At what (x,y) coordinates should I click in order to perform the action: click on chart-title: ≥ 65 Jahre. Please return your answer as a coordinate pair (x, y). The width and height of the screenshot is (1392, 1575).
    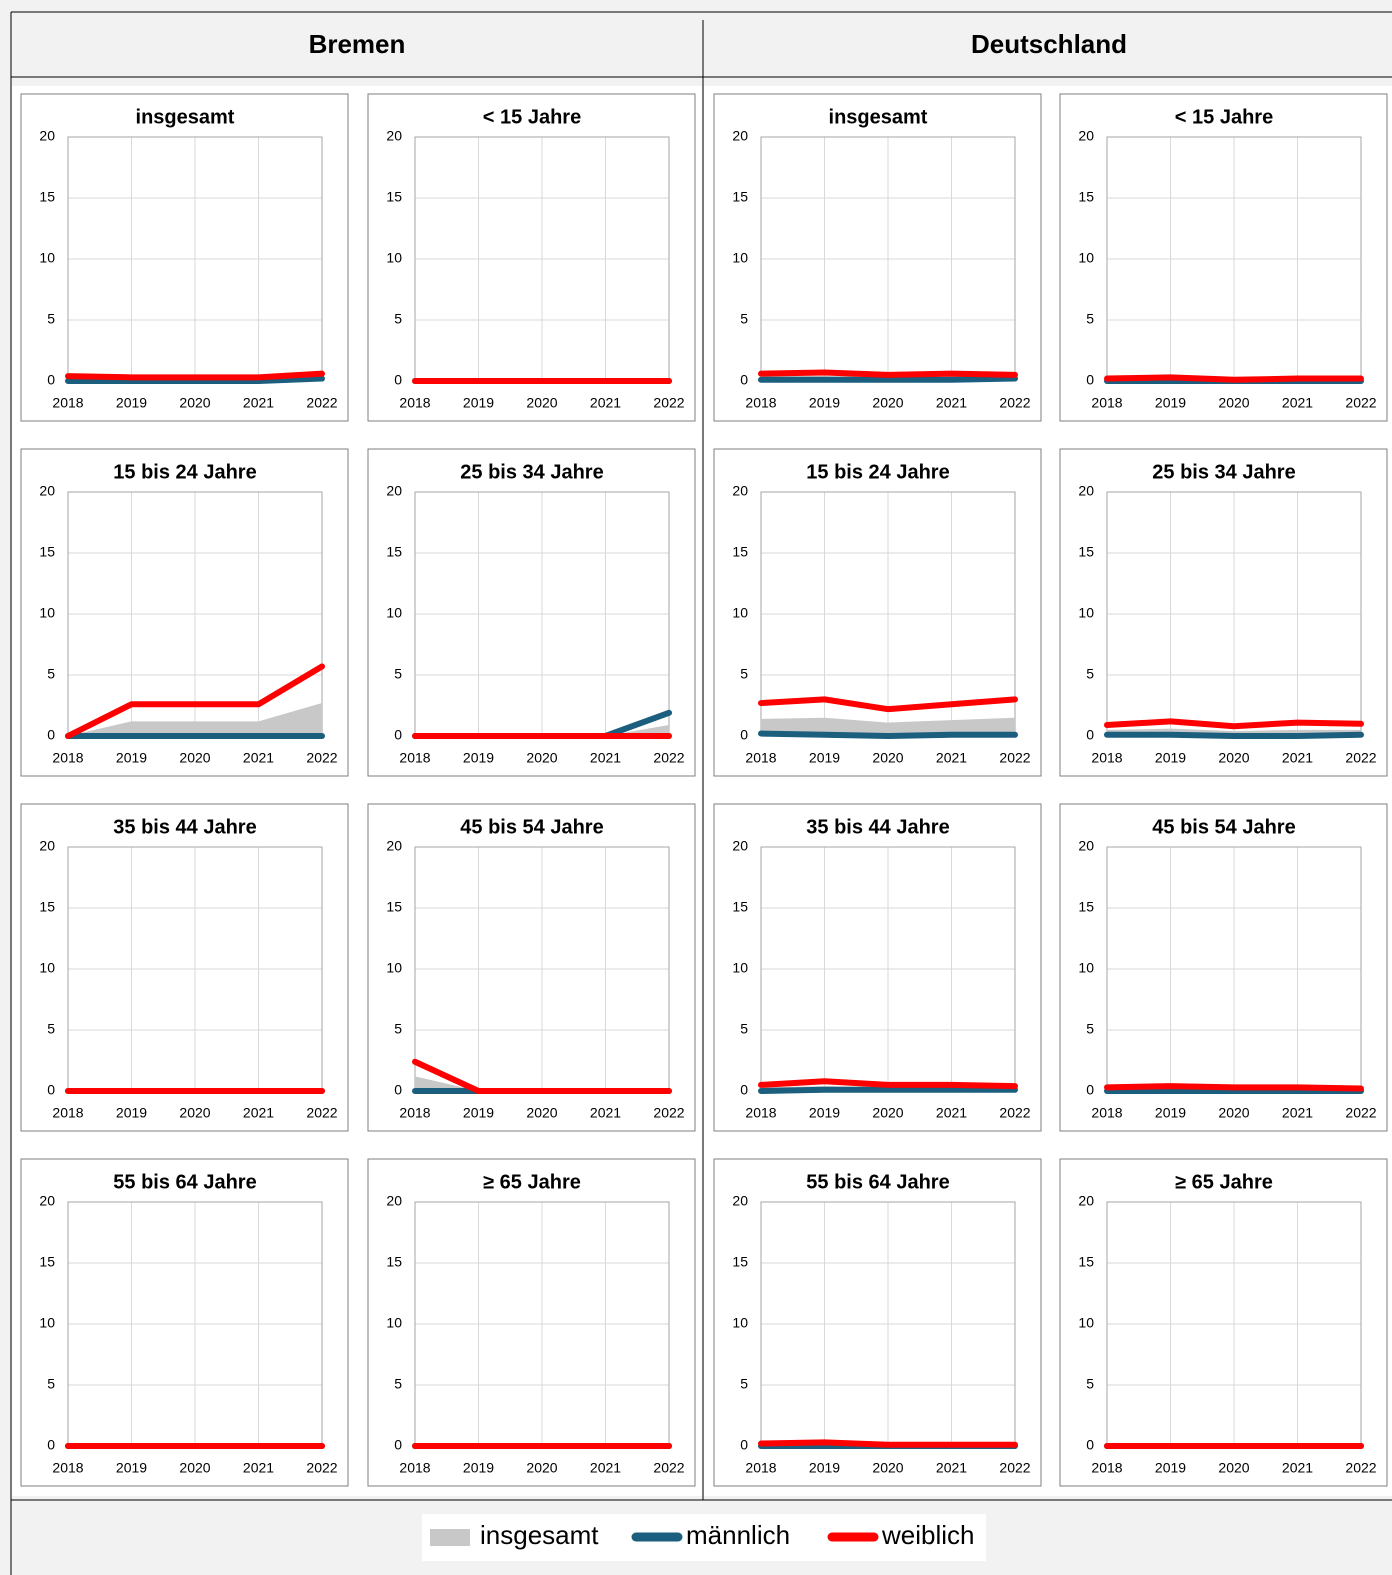
    Looking at the image, I should click on (1224, 1182).